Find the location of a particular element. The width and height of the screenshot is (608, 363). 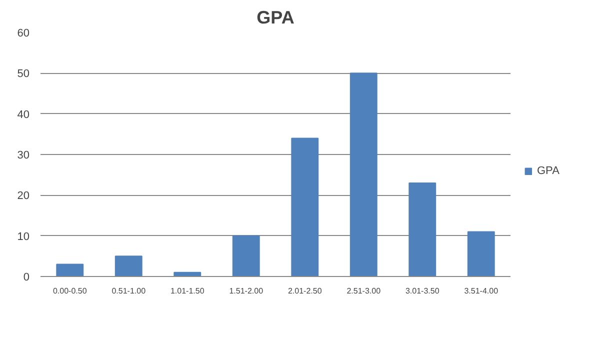

y-tick-label: 50 is located at coordinates (23, 74).